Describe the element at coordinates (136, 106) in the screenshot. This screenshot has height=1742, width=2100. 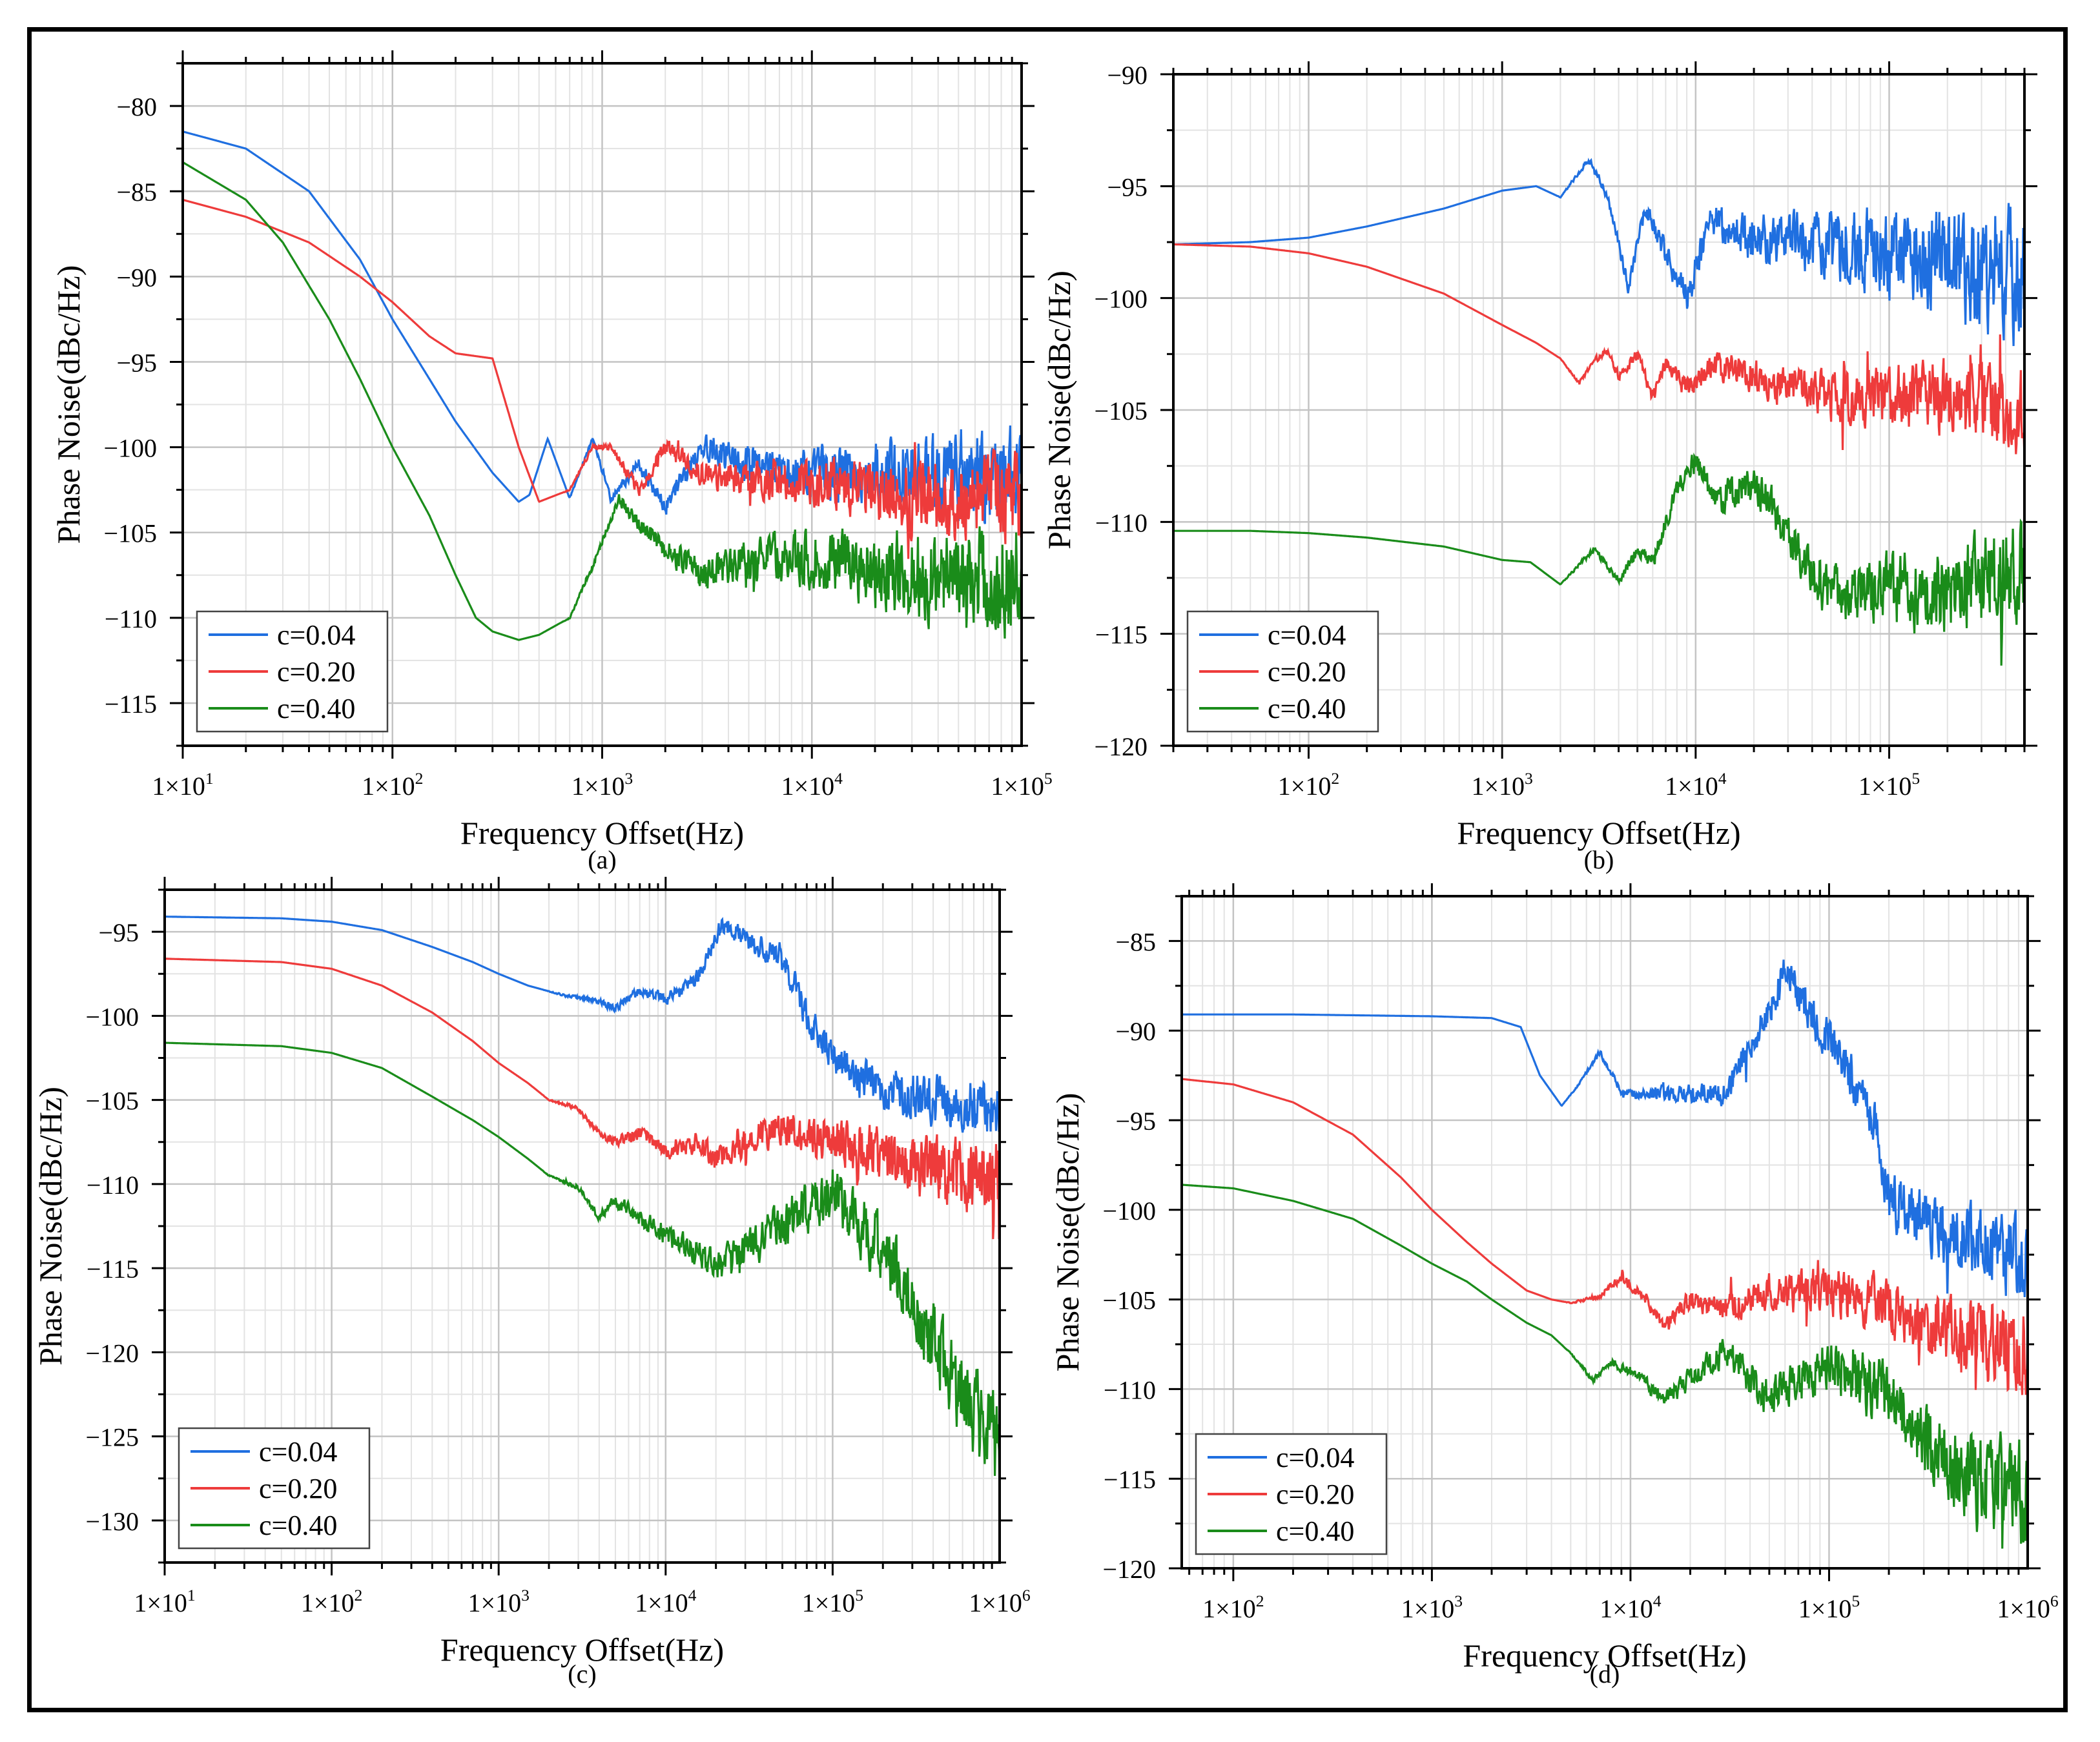
I see `y-tick-label: −80` at that location.